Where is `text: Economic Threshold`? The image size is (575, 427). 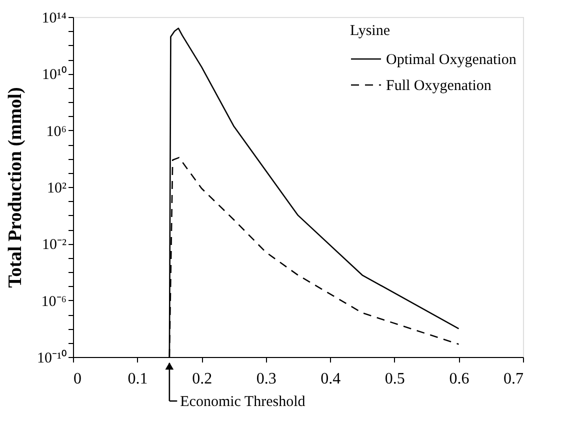
text: Economic Threshold is located at coordinates (243, 402).